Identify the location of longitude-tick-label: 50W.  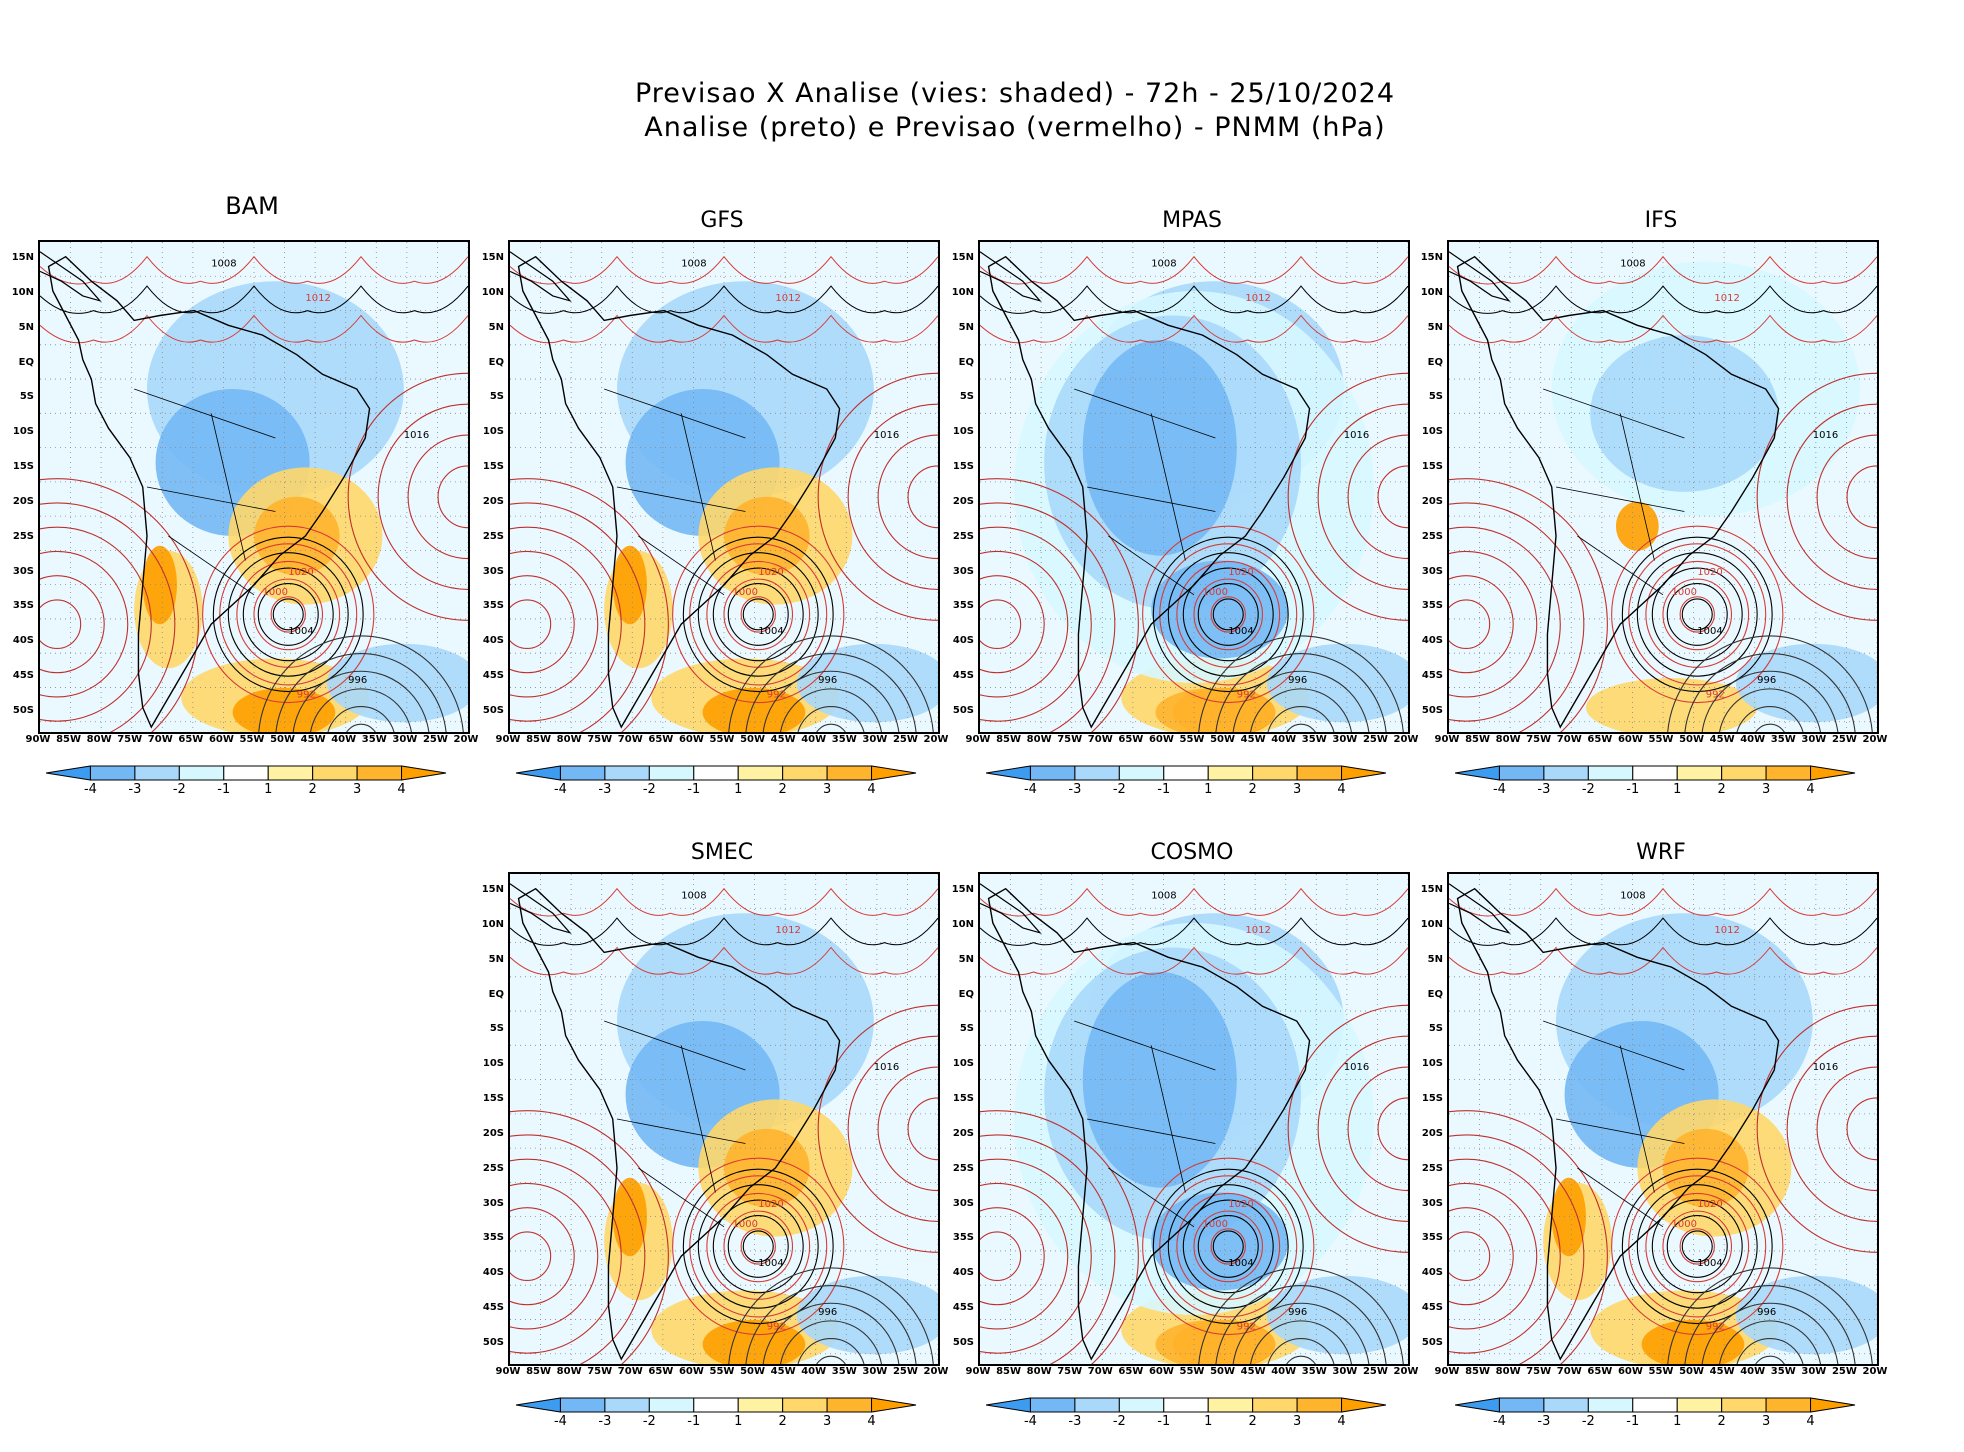
(753, 1371).